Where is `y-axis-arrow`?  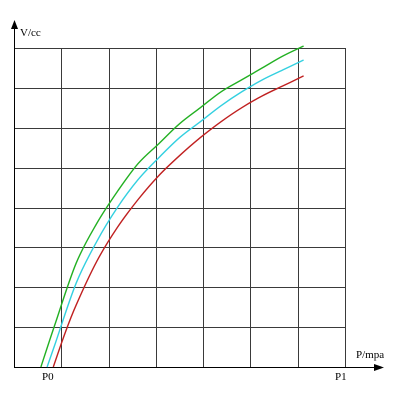 y-axis-arrow is located at coordinates (14, 24).